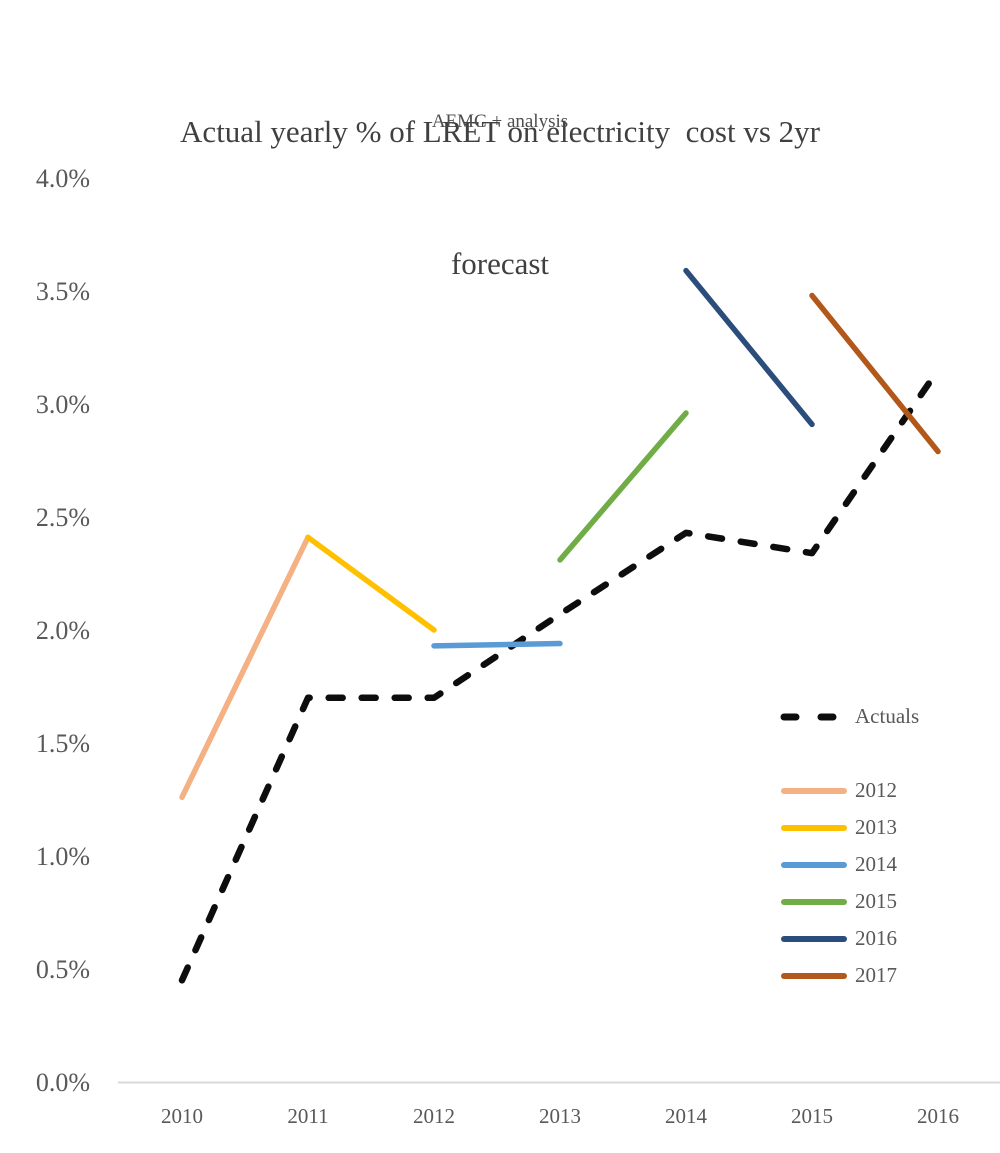  Describe the element at coordinates (875, 373) in the screenshot. I see `series-line-2017` at that location.